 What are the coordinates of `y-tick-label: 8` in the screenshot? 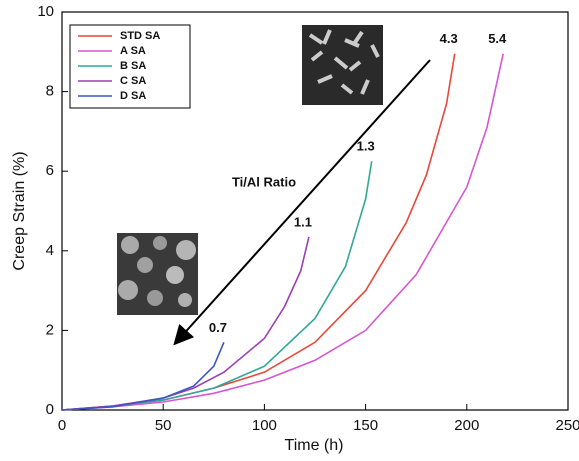 It's located at (50, 91).